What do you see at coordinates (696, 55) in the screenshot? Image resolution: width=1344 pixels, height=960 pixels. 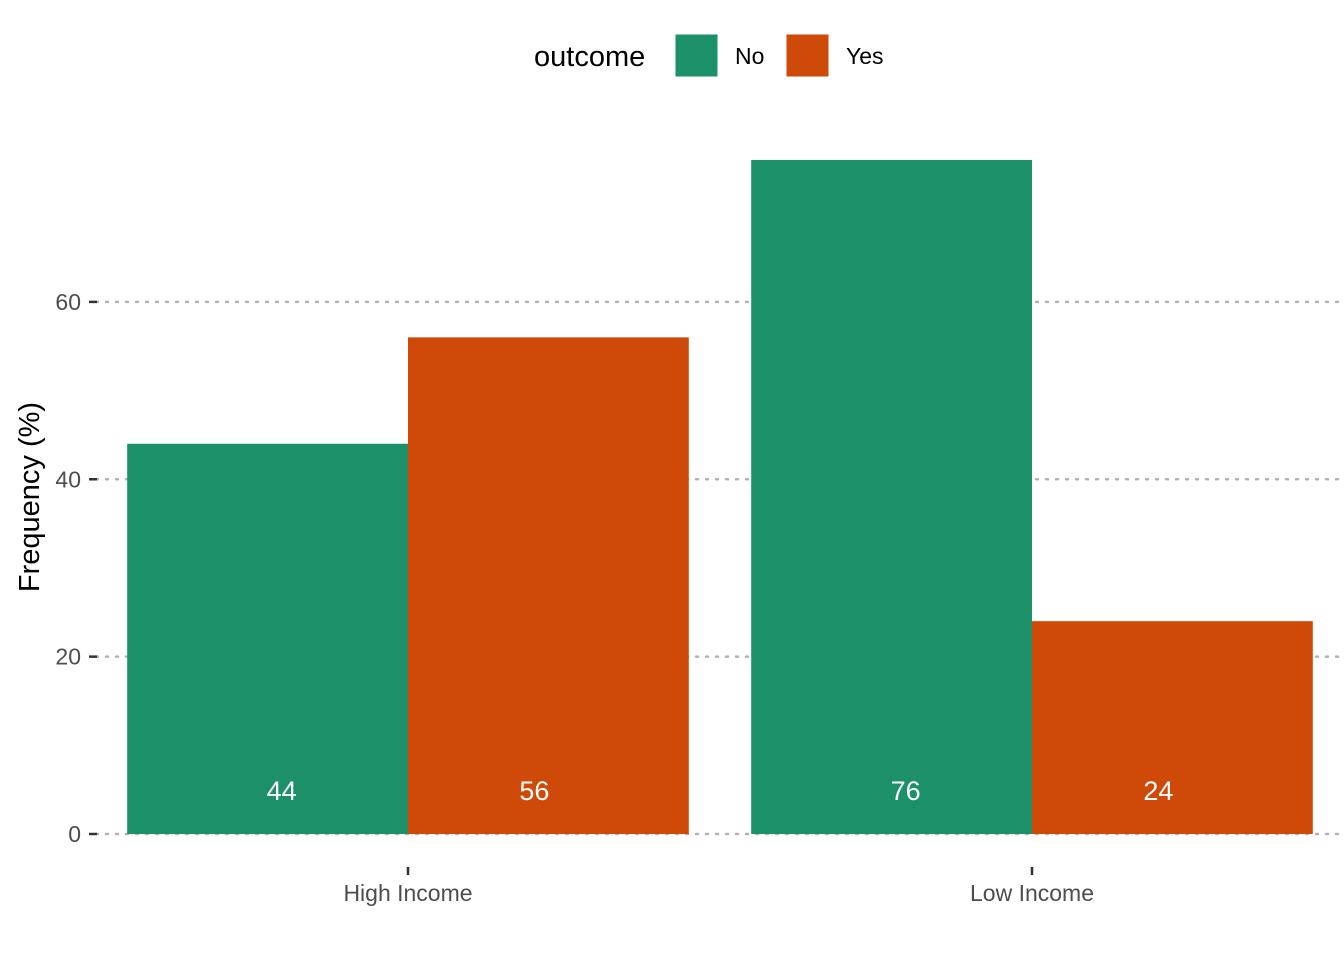 I see `legend-key-no` at bounding box center [696, 55].